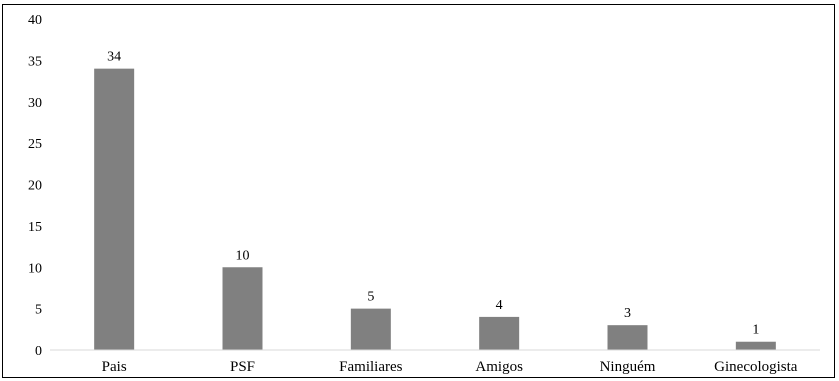  What do you see at coordinates (35, 61) in the screenshot?
I see `y-tick-label: 35` at bounding box center [35, 61].